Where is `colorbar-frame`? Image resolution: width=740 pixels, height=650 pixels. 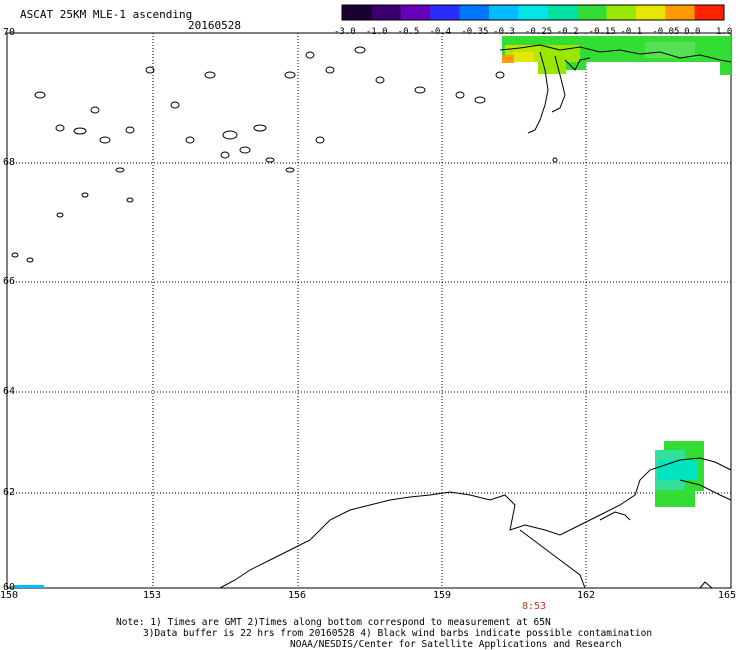 colorbar-frame is located at coordinates (533, 12).